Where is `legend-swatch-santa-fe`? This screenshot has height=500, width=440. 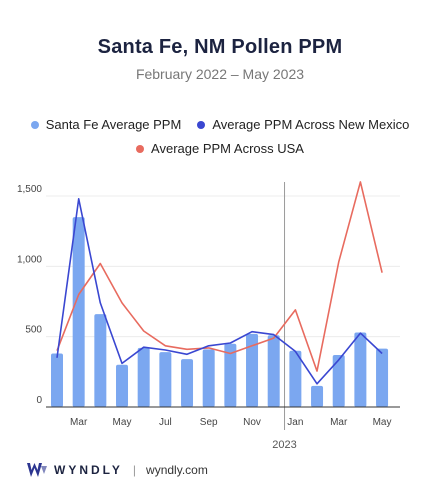 legend-swatch-santa-fe is located at coordinates (34, 124).